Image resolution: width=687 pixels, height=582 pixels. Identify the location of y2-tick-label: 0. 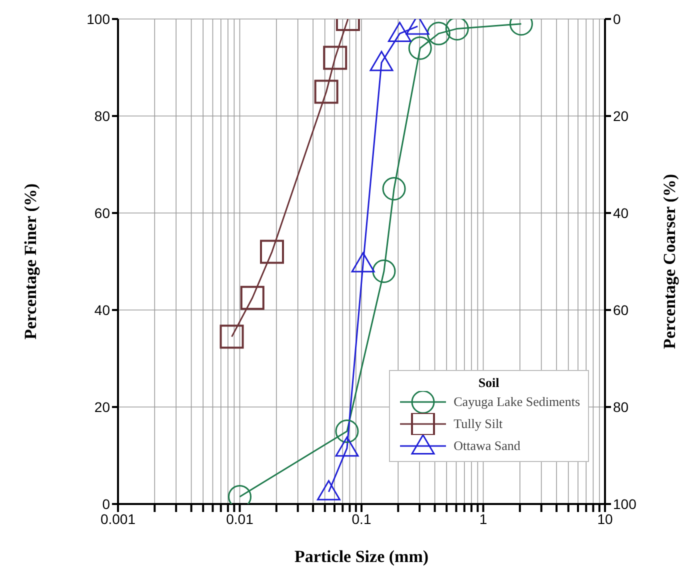
(617, 18).